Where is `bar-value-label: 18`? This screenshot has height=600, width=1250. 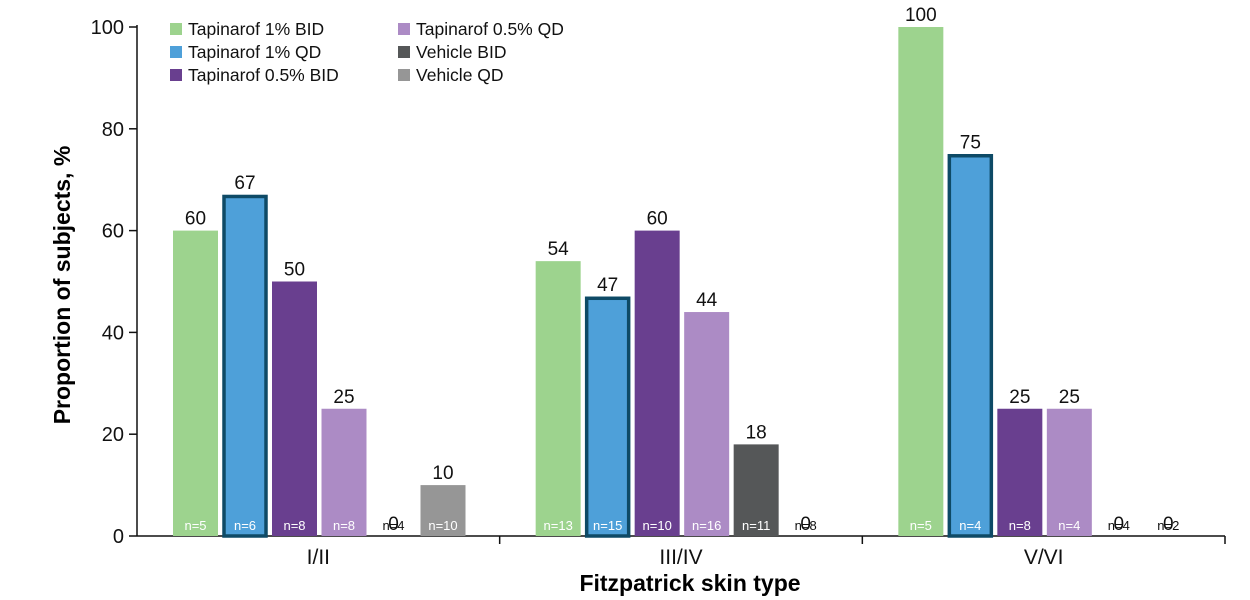 bar-value-label: 18 is located at coordinates (756, 432).